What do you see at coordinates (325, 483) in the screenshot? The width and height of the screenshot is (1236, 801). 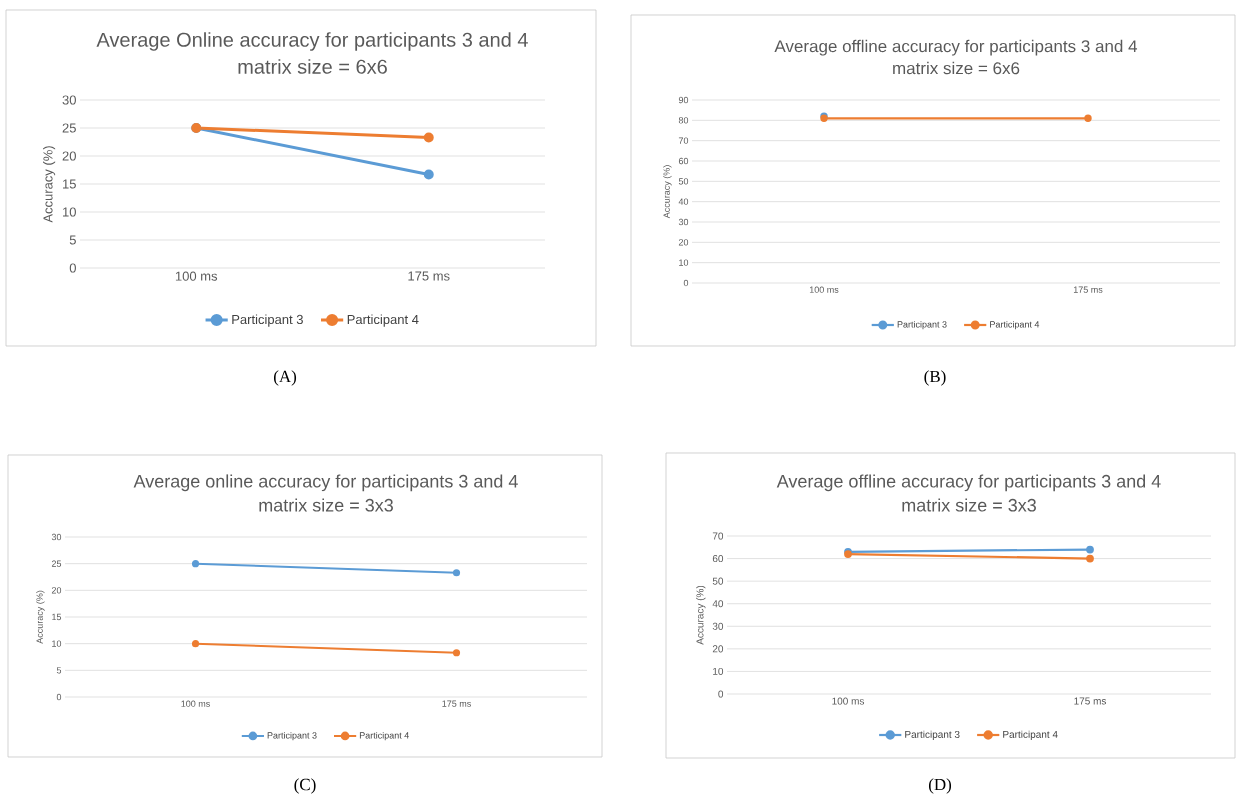 I see `chart-title: Average online accuracy for participants 3 and 4` at bounding box center [325, 483].